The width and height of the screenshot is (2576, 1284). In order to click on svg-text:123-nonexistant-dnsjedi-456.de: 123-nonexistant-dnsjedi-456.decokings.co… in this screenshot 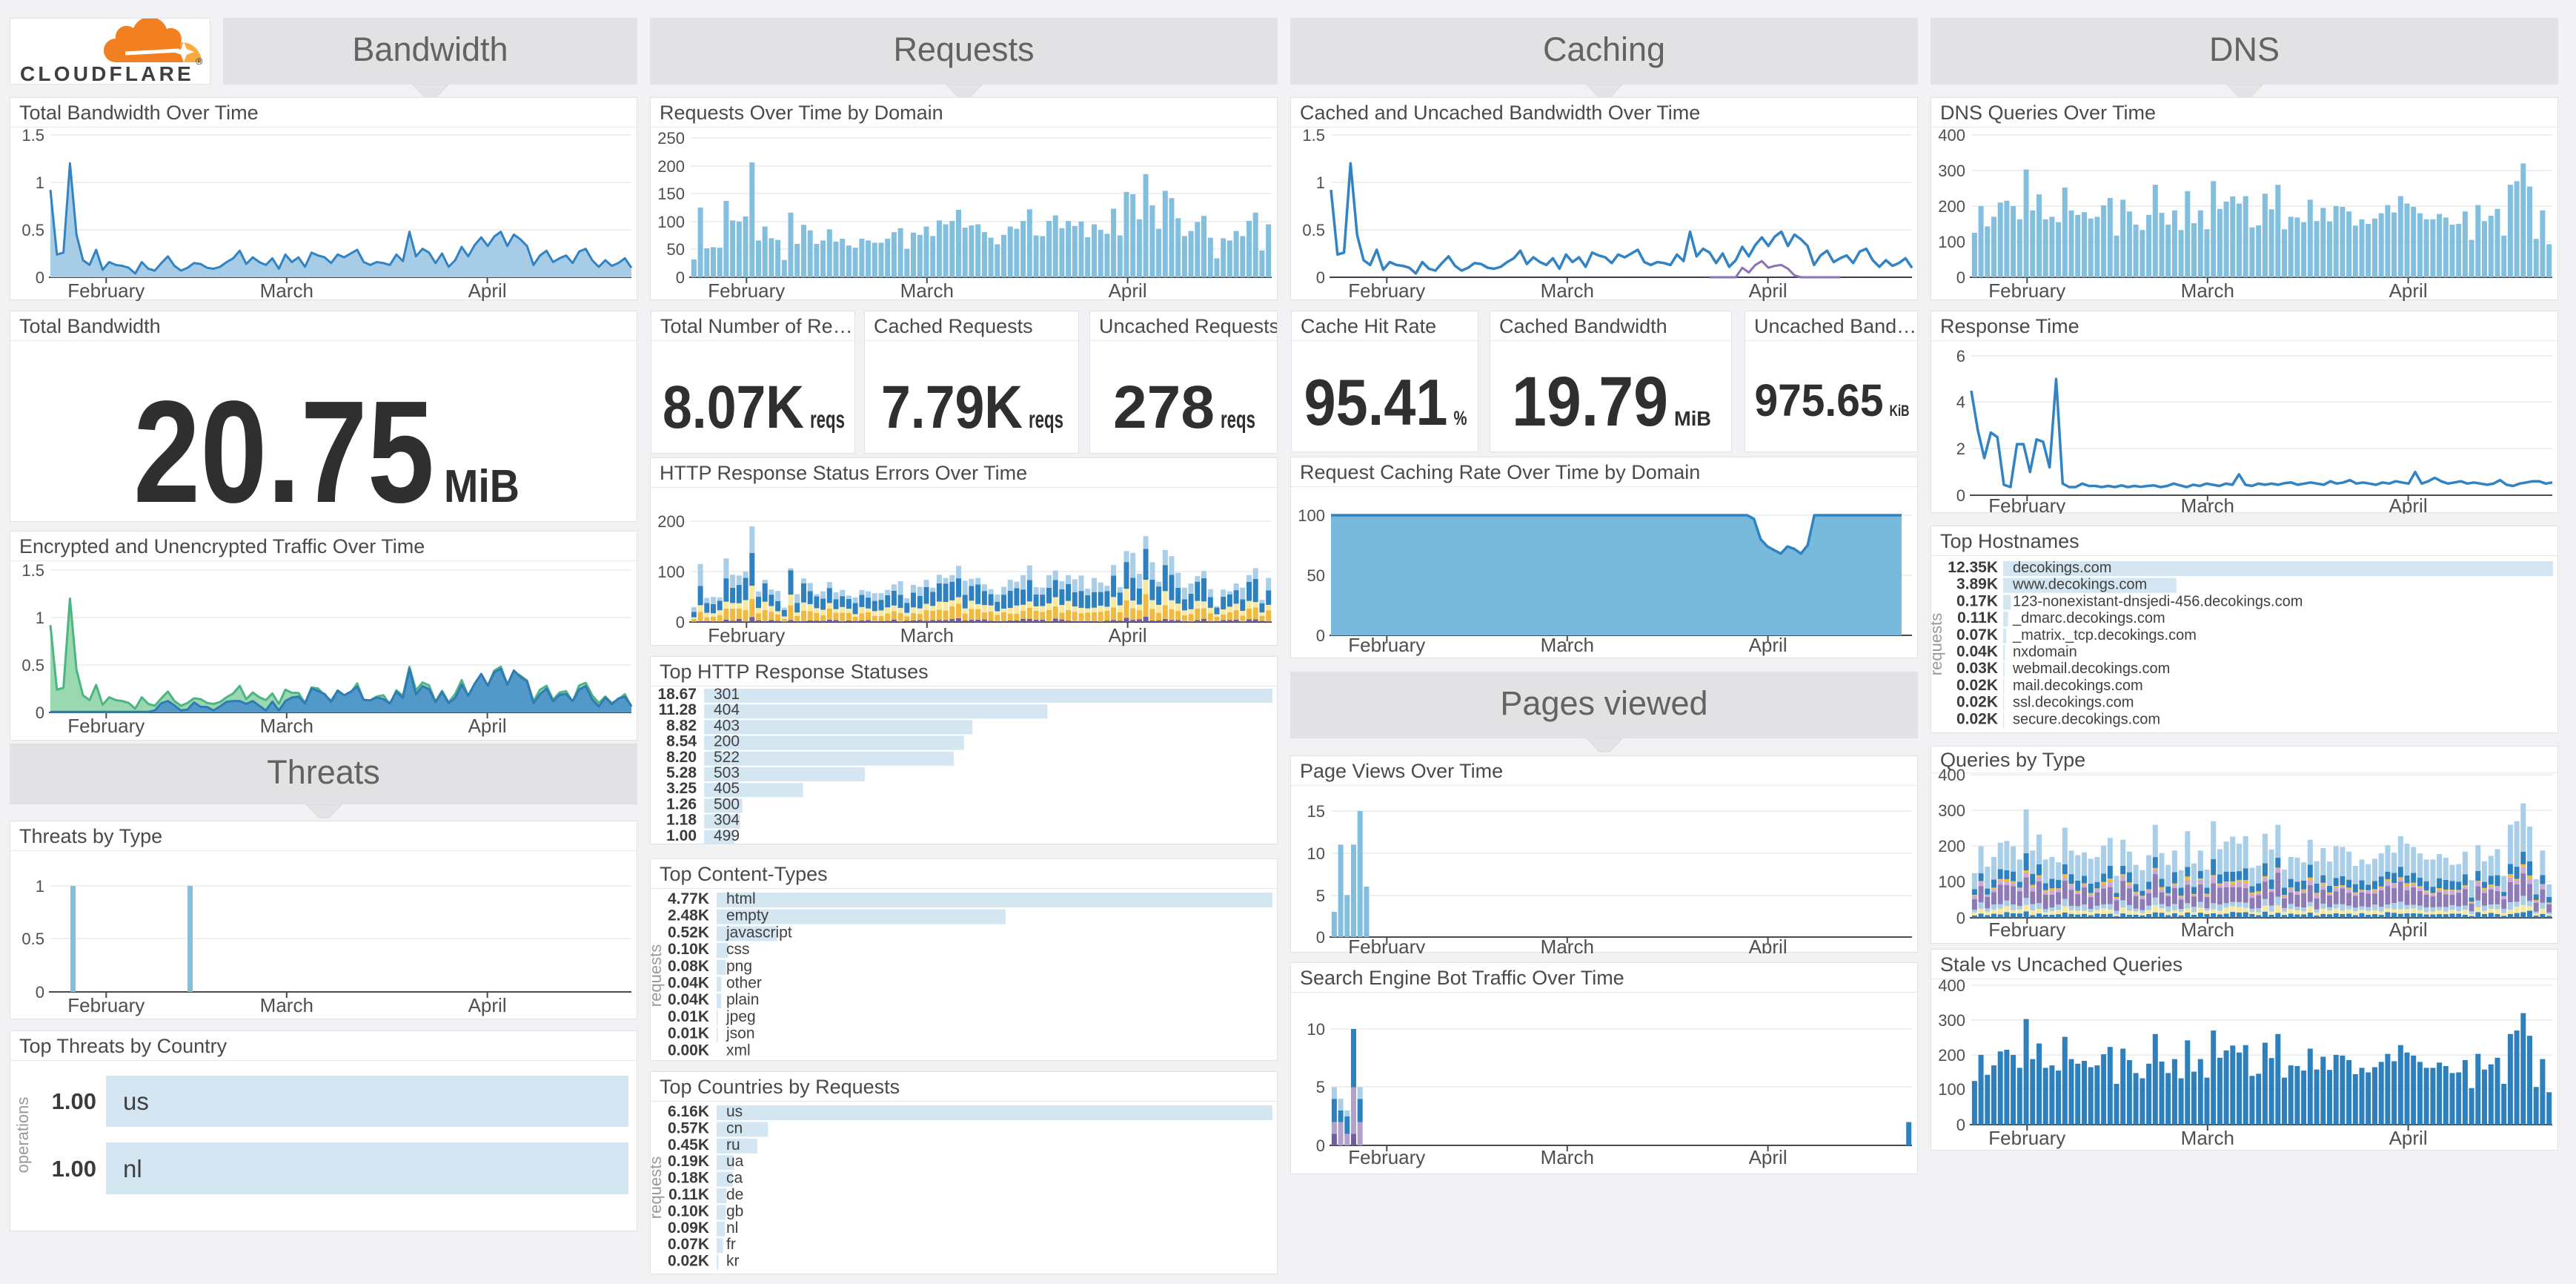, I will do `click(2158, 601)`.